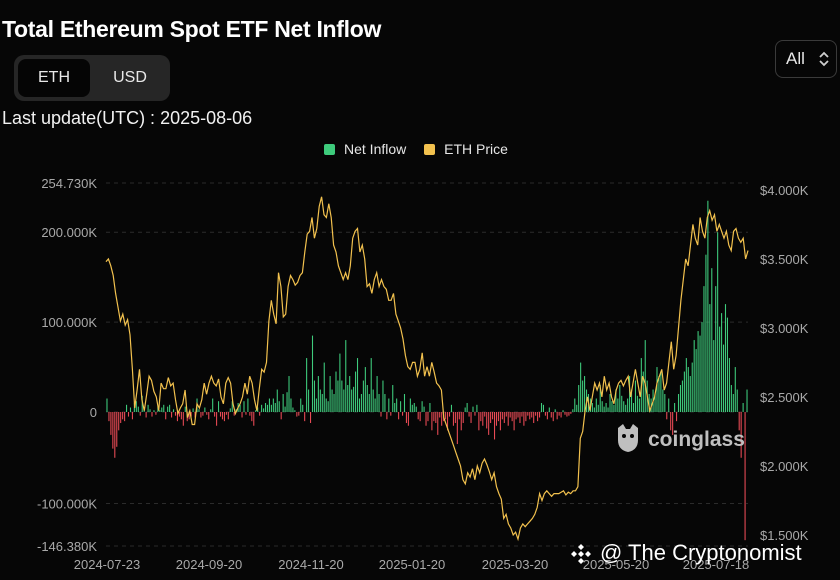 This screenshot has height=580, width=840. What do you see at coordinates (806, 59) in the screenshot?
I see `time-range-select: All` at bounding box center [806, 59].